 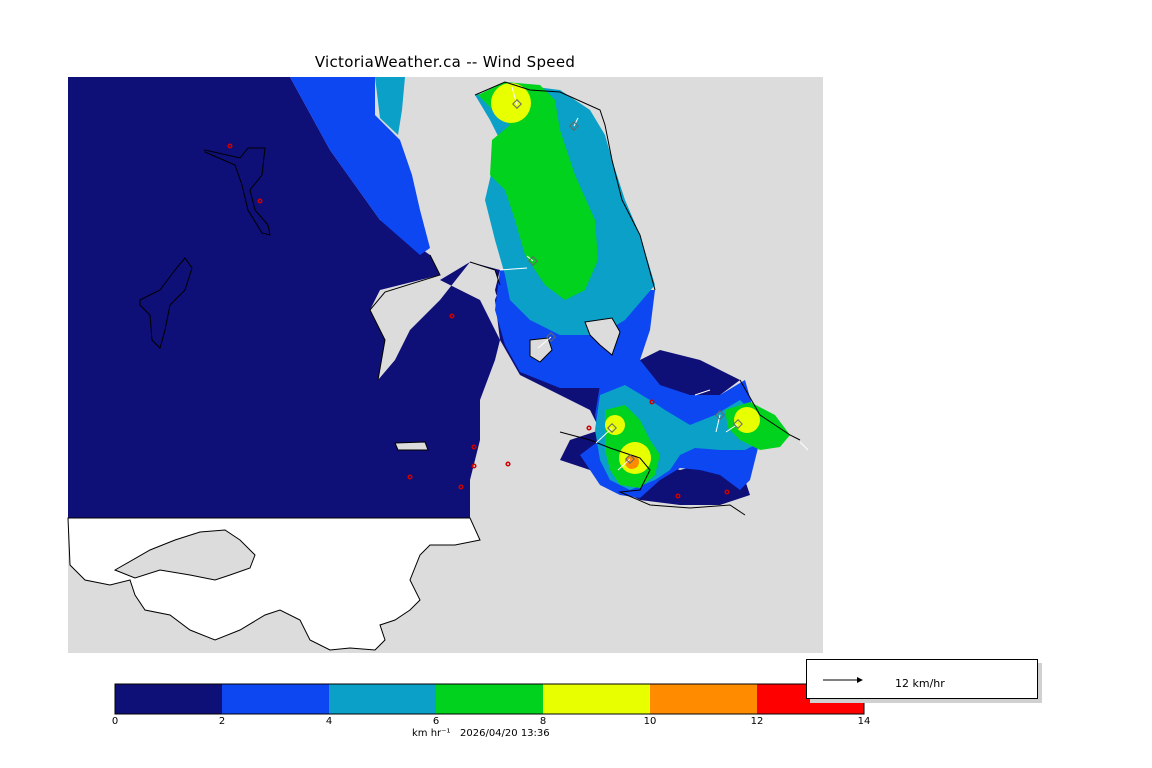 I want to click on wind-zone-8-10-east, so click(x=747, y=420).